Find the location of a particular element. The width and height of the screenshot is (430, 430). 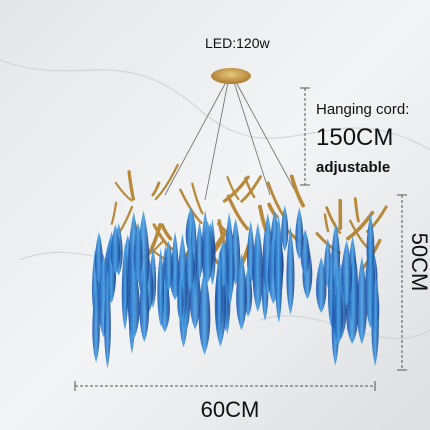

width-label: 60CM is located at coordinates (230, 409).